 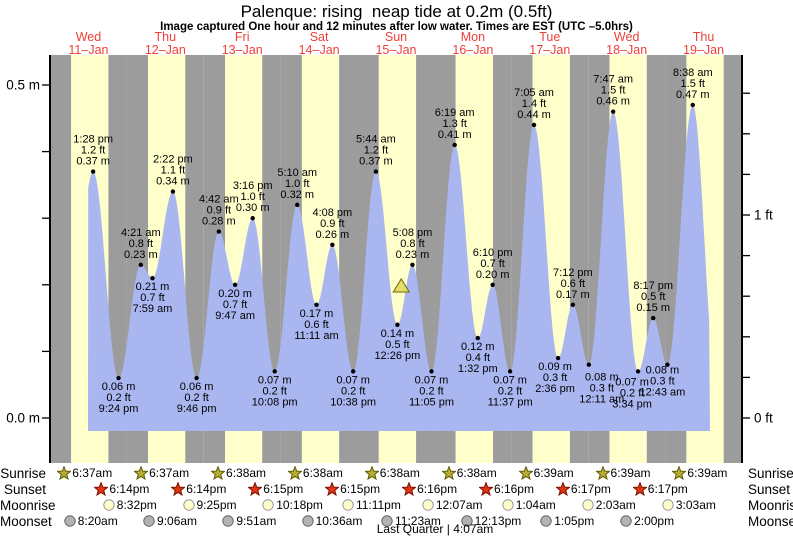 I want to click on day-name-label: Thu, so click(x=704, y=37).